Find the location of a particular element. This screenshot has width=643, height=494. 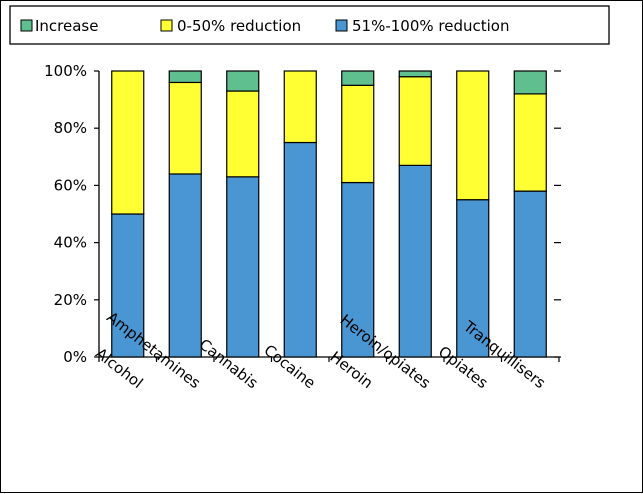

y-tick-label-3: 60% is located at coordinates (70, 185).